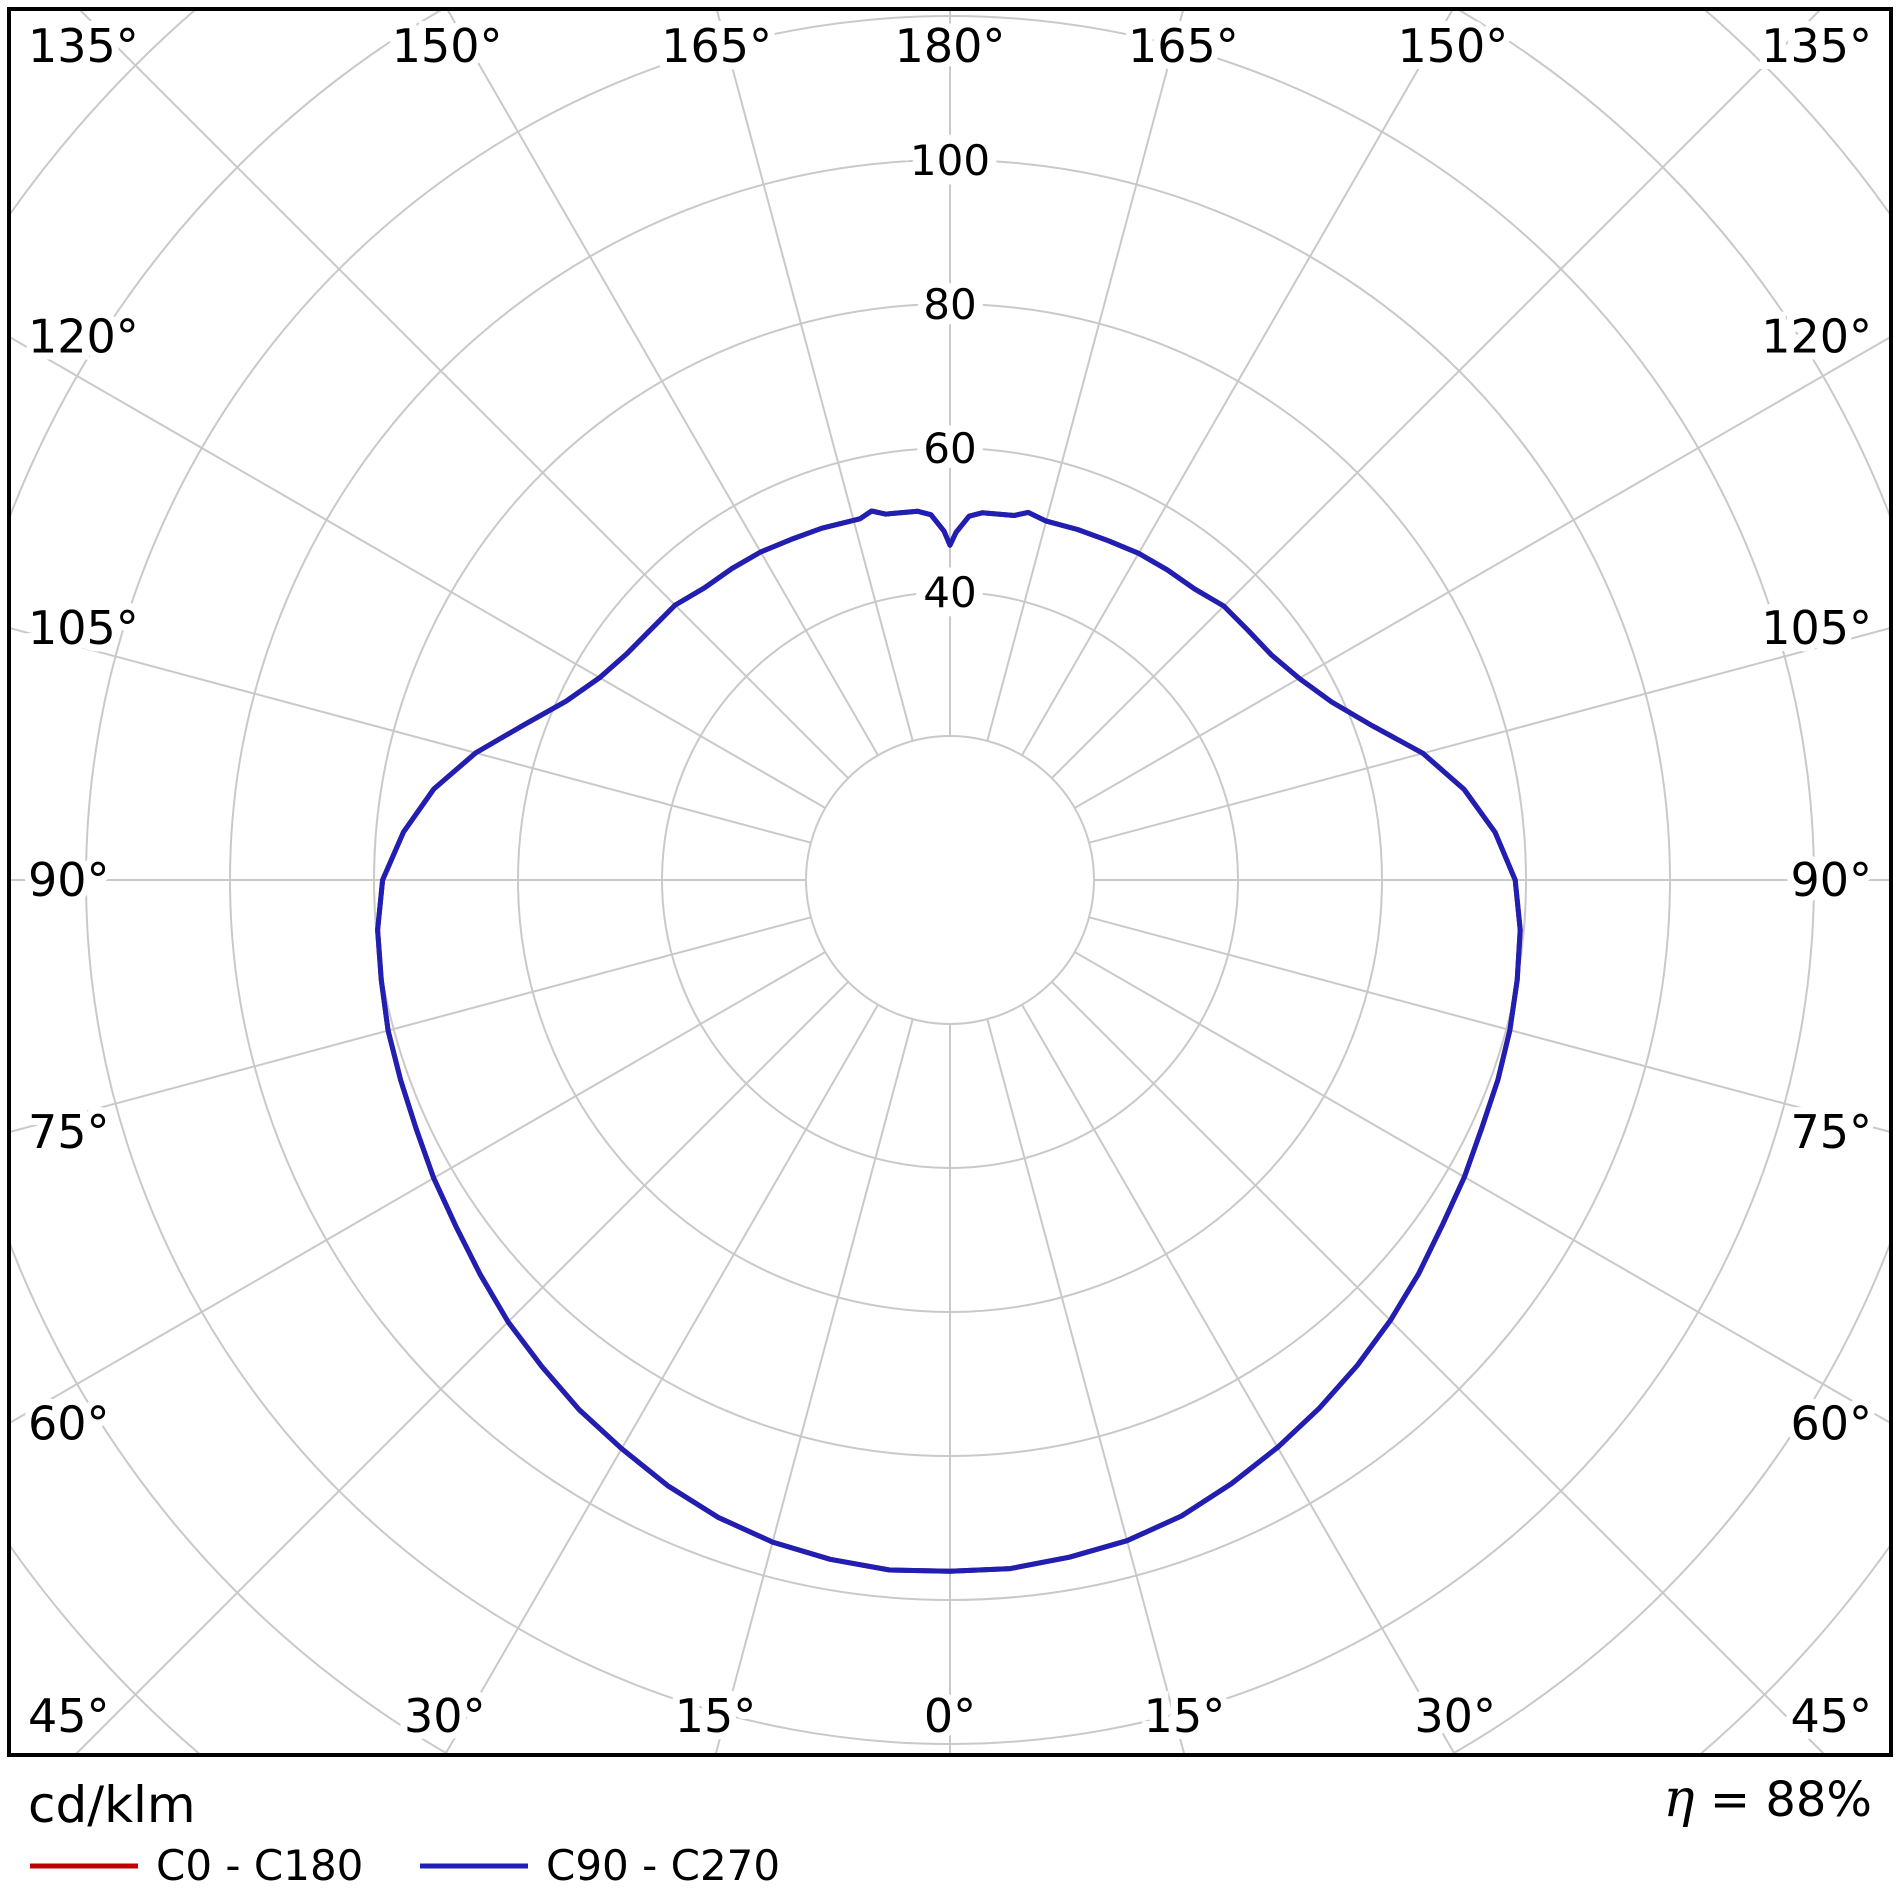  Describe the element at coordinates (1831, 1423) in the screenshot. I see `angle-label-60-right: 60°` at that location.